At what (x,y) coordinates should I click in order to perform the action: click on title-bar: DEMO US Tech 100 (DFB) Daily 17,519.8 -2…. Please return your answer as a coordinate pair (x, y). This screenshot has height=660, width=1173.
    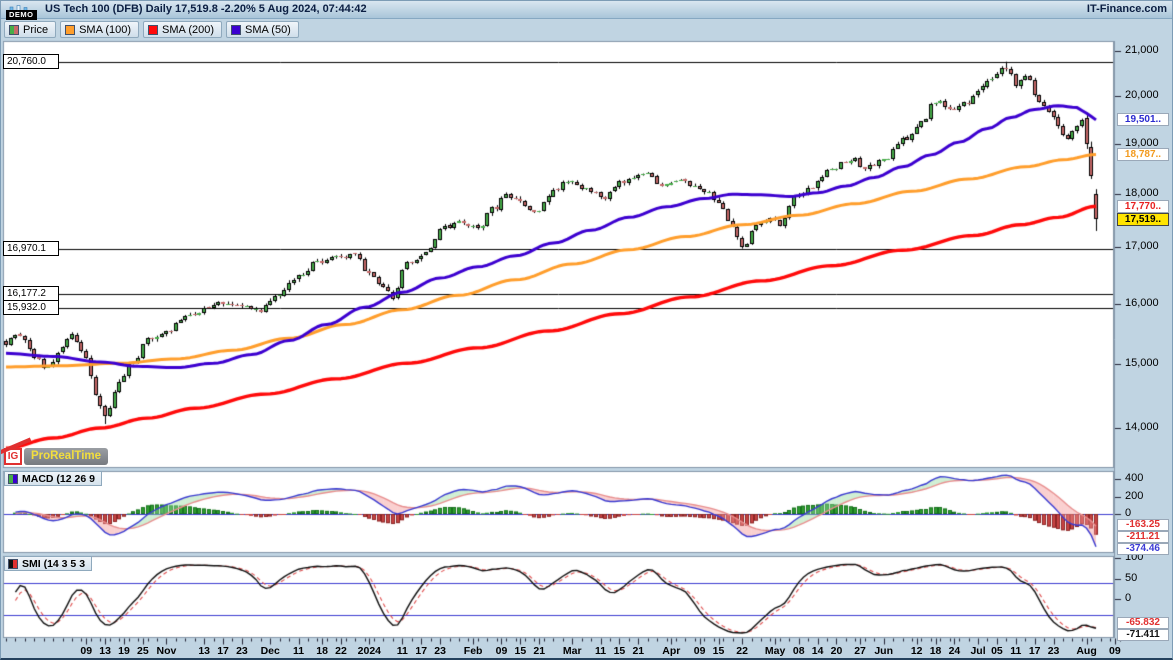
    Looking at the image, I should click on (586, 10).